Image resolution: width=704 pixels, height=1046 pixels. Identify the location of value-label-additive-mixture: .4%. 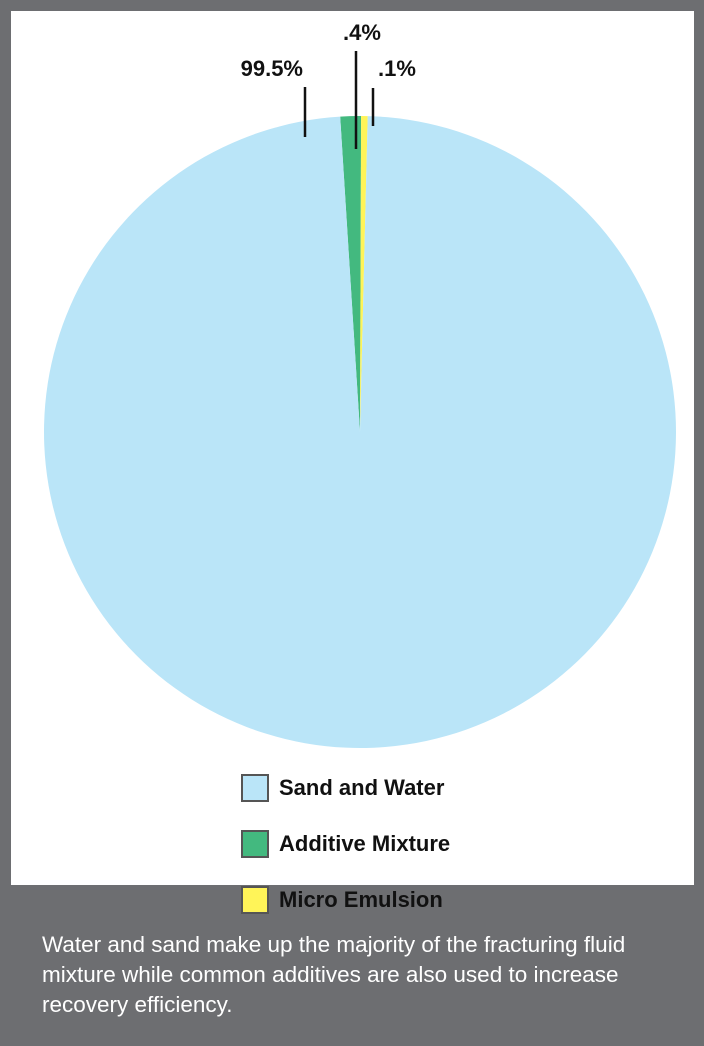
(362, 32).